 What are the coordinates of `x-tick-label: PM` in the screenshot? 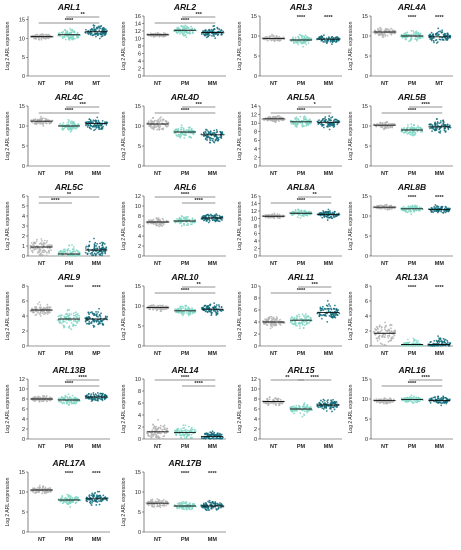 It's located at (301, 264).